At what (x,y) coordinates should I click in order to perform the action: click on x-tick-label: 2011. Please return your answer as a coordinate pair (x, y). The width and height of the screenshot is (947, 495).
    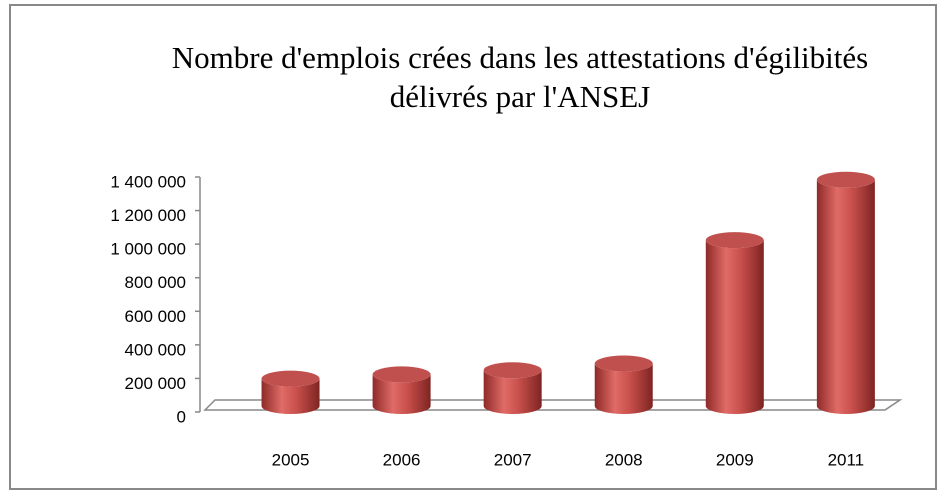
    Looking at the image, I should click on (846, 459).